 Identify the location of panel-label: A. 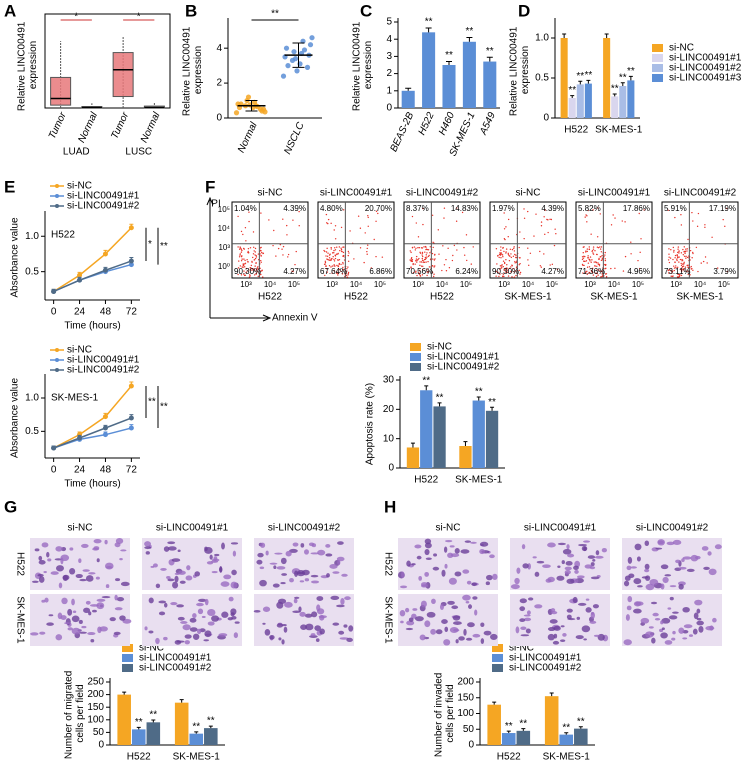
(10, 10).